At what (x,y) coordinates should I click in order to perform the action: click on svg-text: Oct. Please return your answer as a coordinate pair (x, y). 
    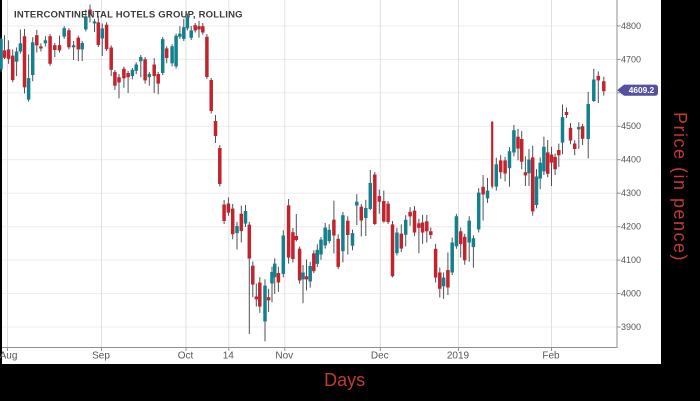
    Looking at the image, I should click on (186, 356).